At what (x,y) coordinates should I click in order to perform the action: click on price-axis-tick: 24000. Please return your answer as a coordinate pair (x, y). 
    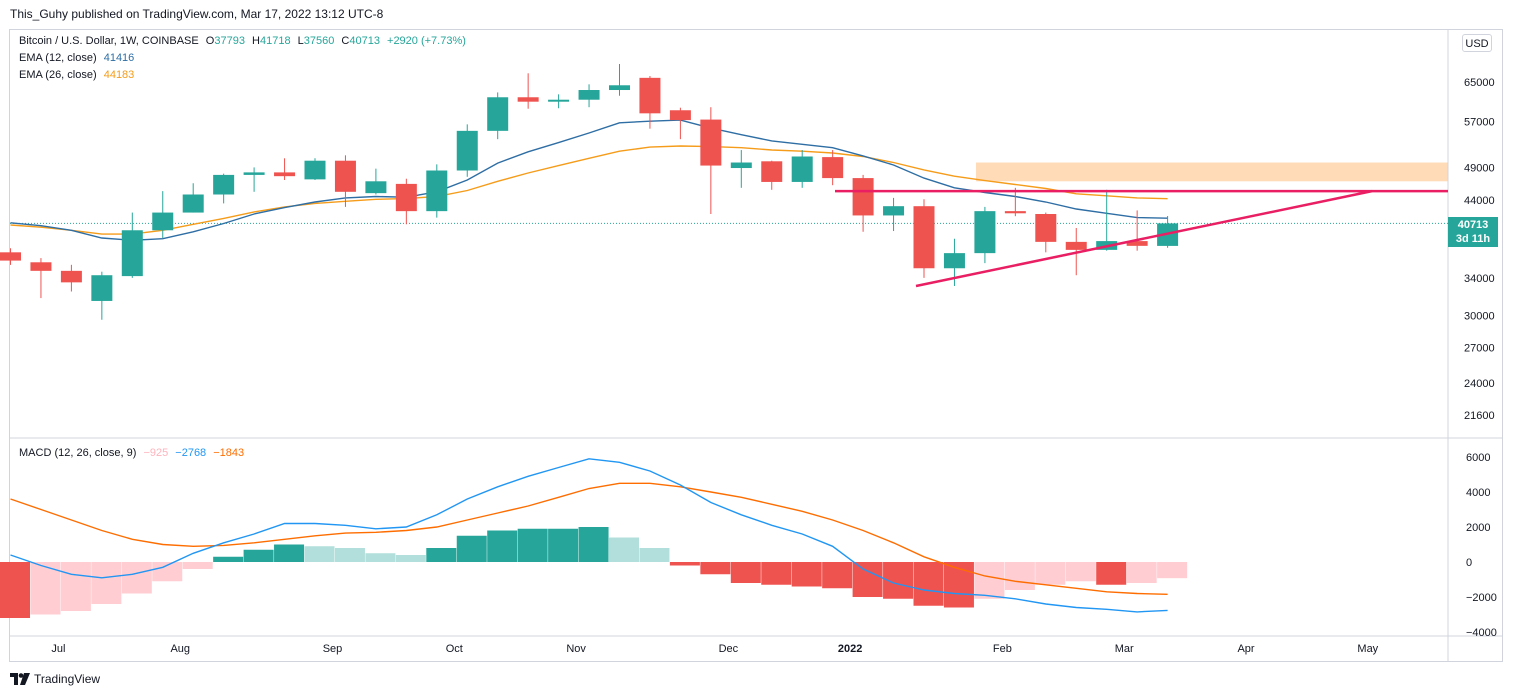
    Looking at the image, I should click on (1479, 384).